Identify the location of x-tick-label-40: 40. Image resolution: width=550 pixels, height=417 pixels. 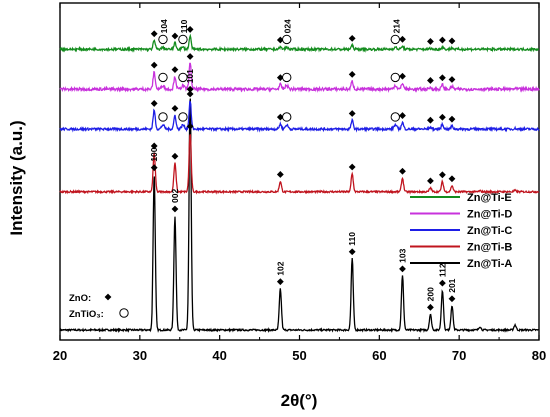
(219, 355).